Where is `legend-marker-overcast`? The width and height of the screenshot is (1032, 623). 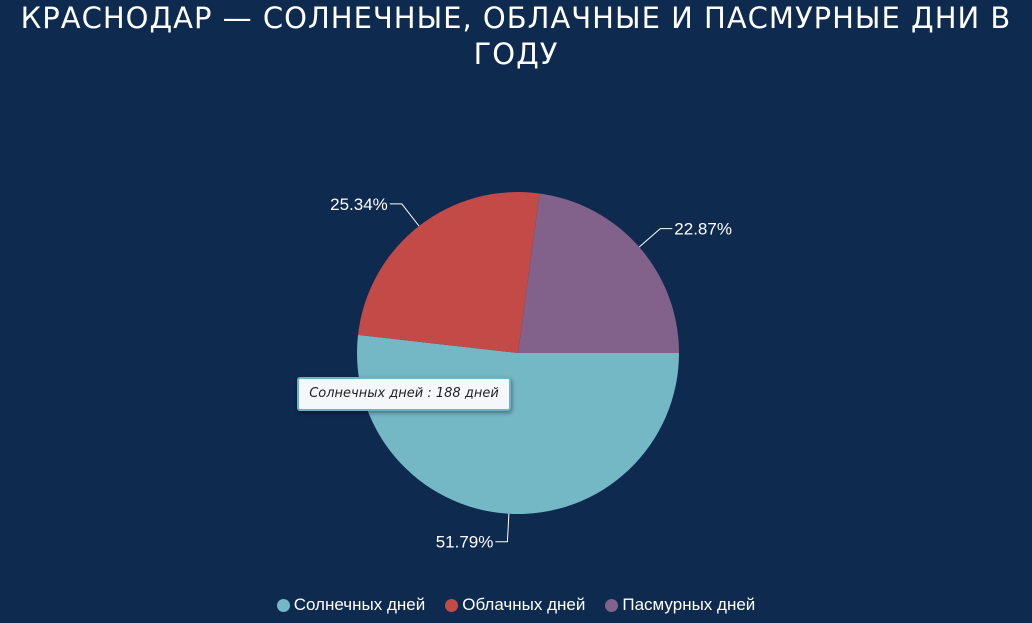 legend-marker-overcast is located at coordinates (612, 605).